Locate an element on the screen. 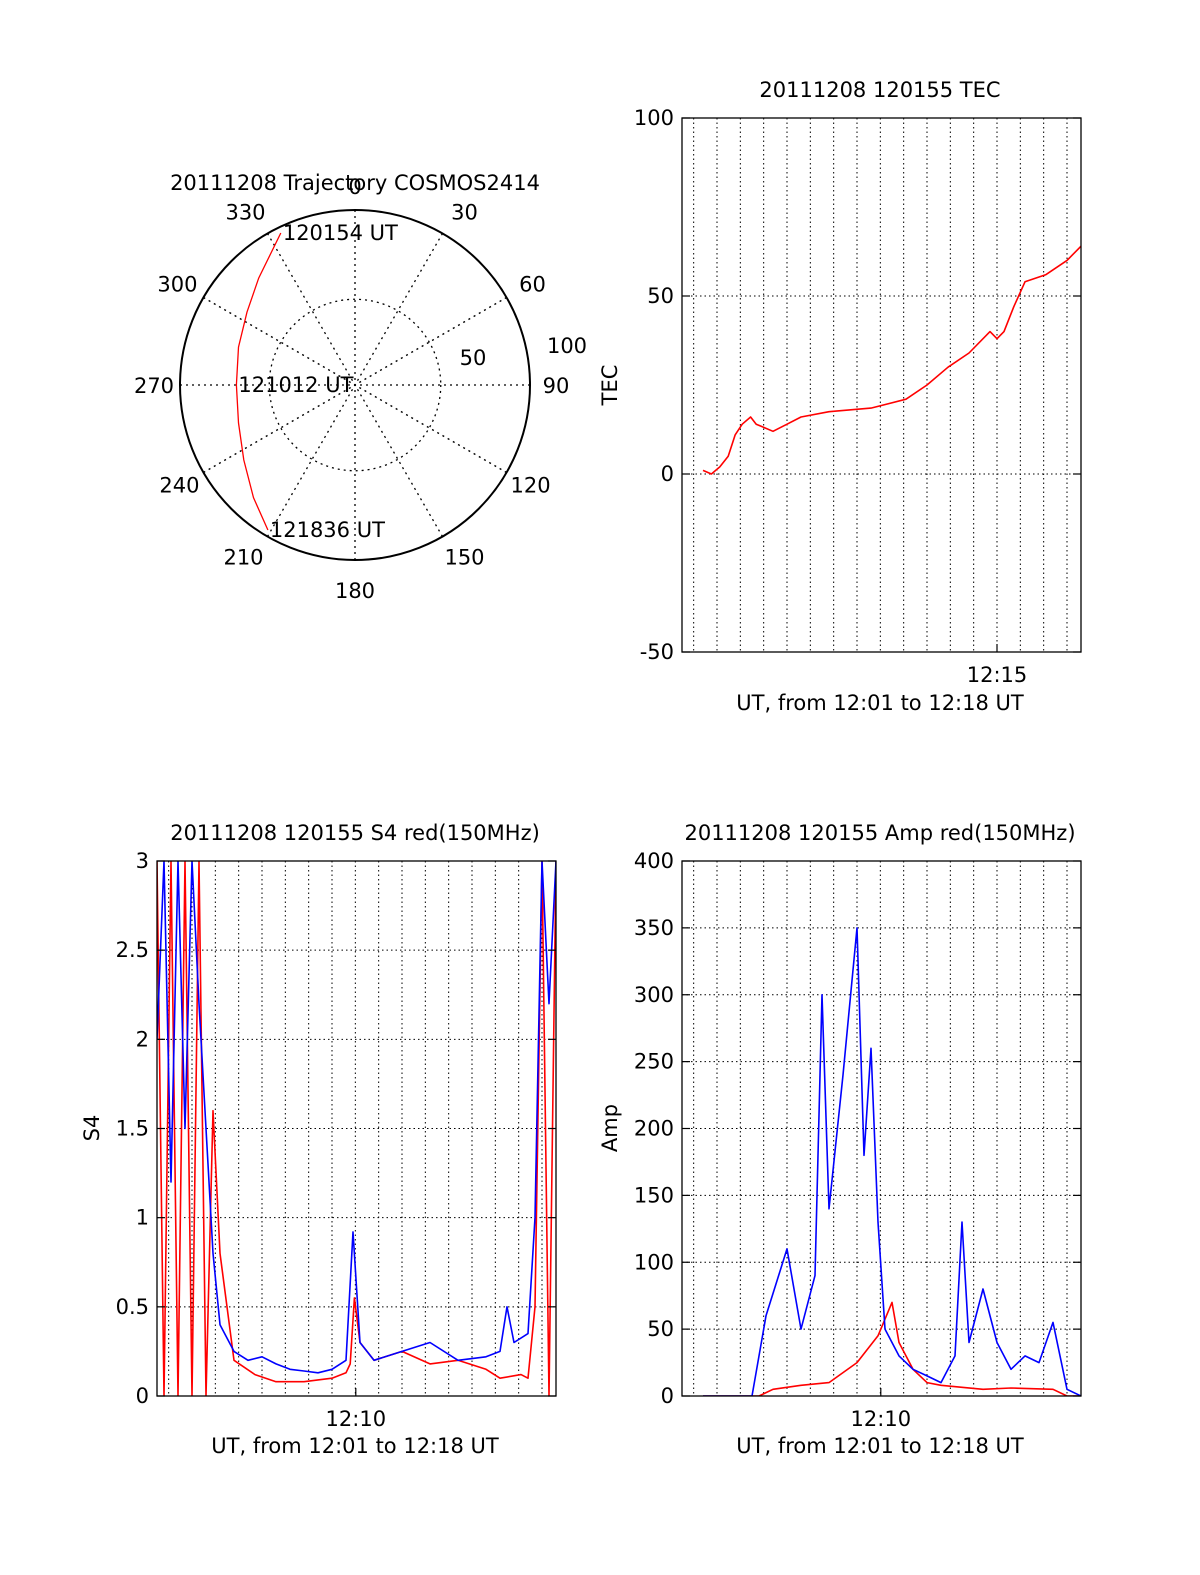  trajectory-azimuth-label: 330 is located at coordinates (245, 212).